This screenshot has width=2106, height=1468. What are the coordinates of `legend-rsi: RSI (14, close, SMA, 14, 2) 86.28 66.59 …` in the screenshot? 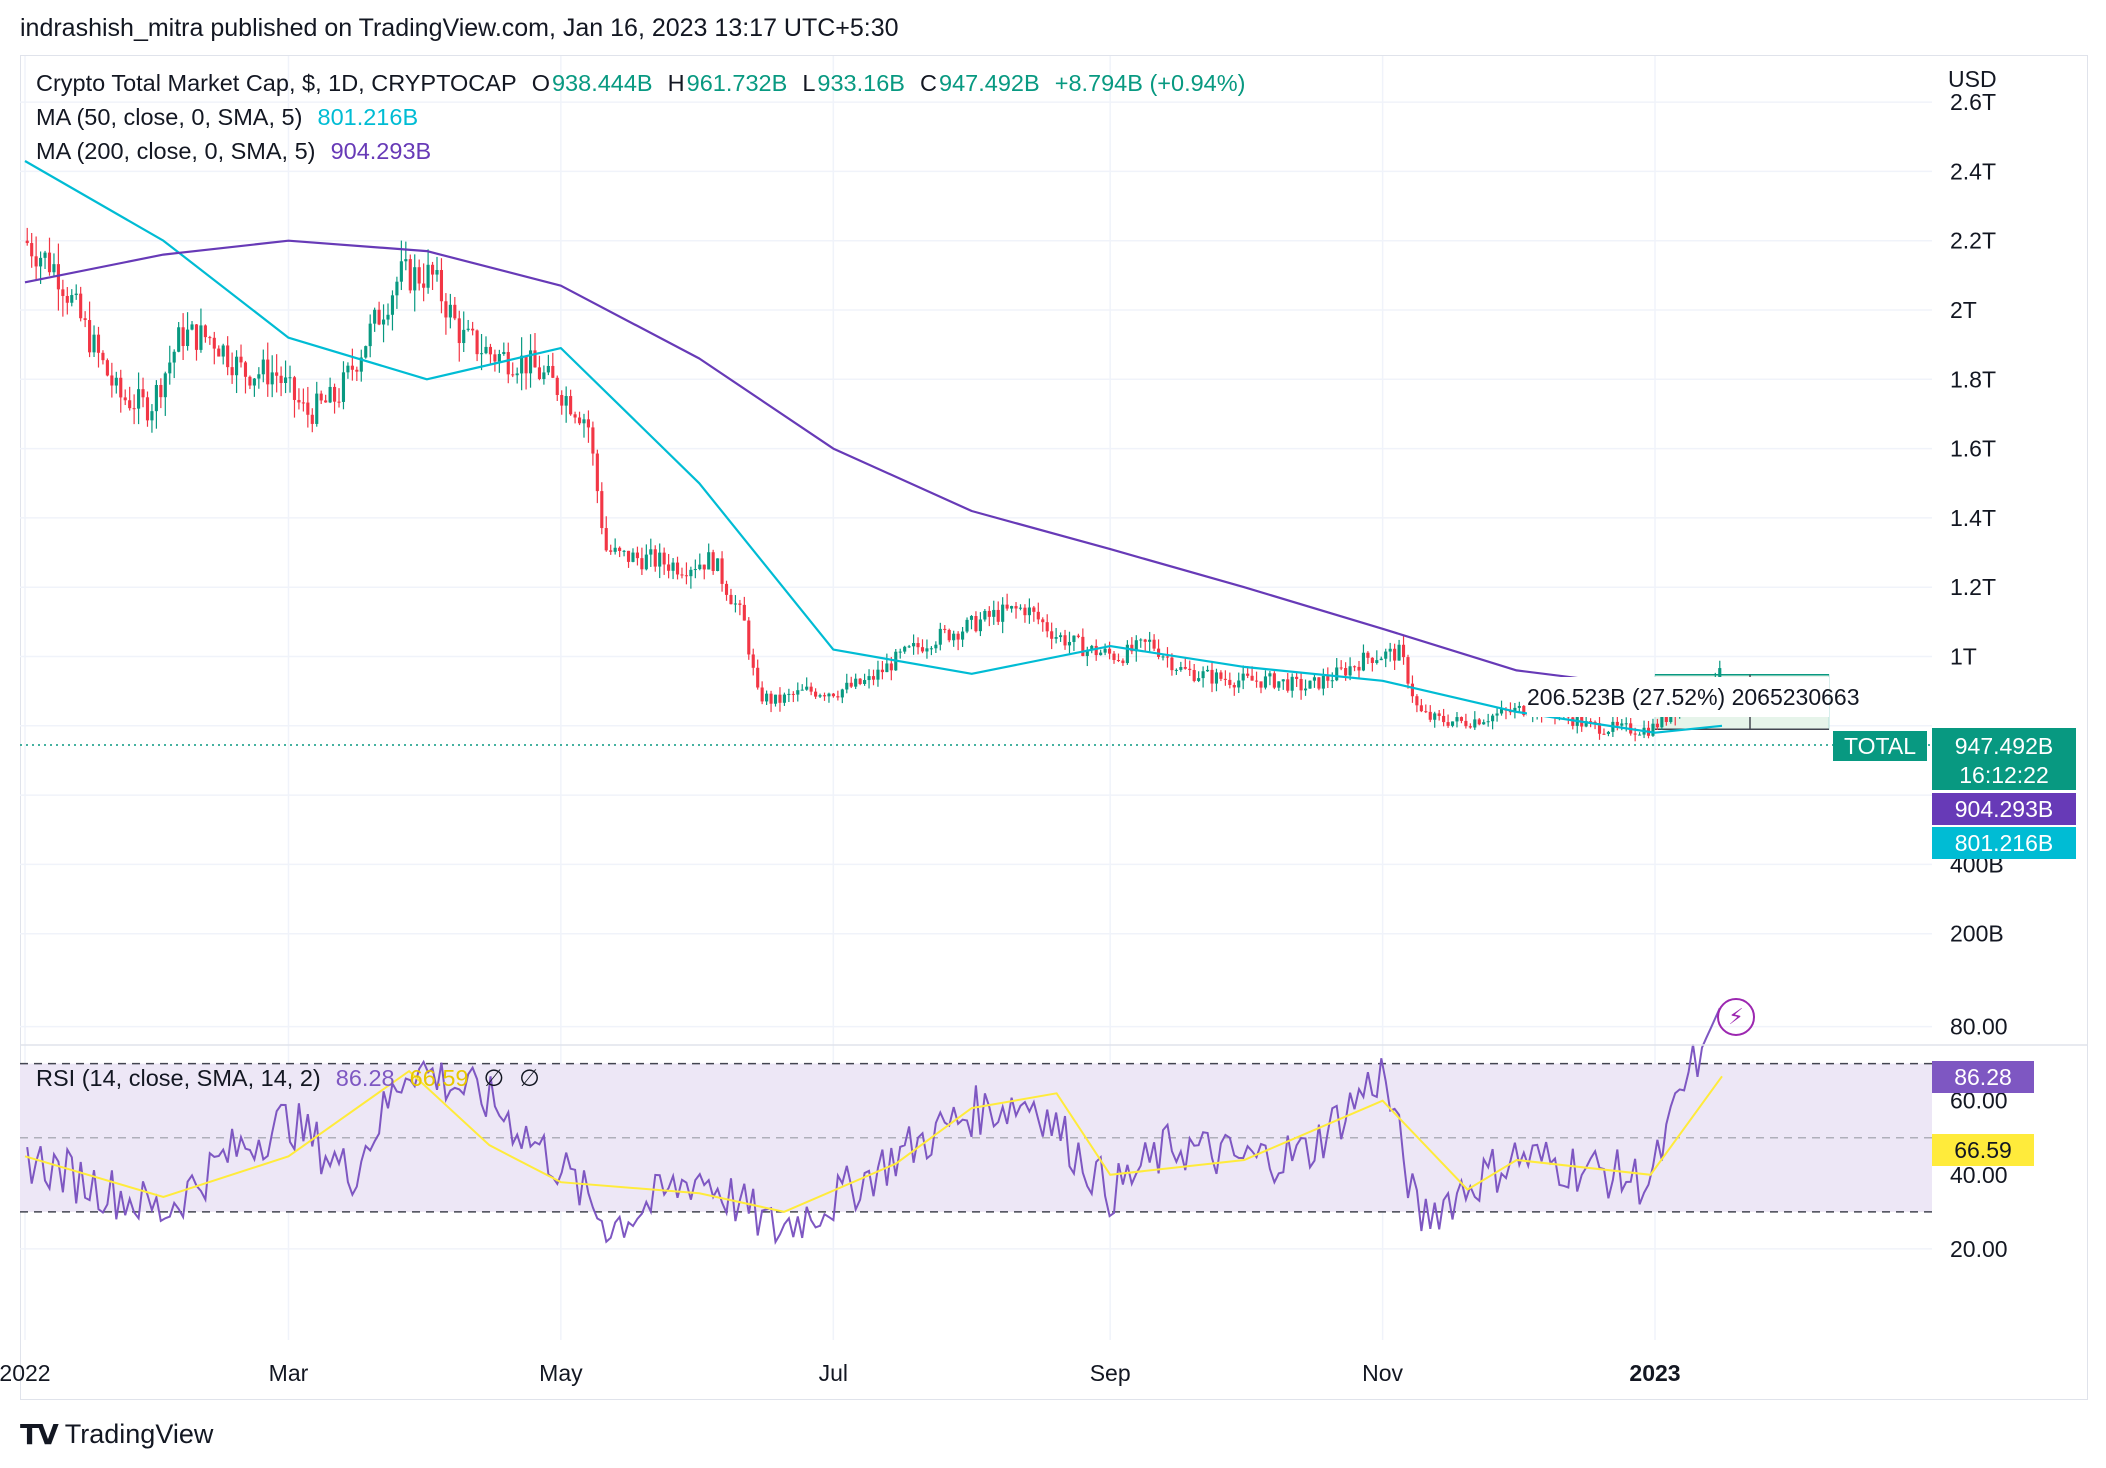 It's located at (289, 1078).